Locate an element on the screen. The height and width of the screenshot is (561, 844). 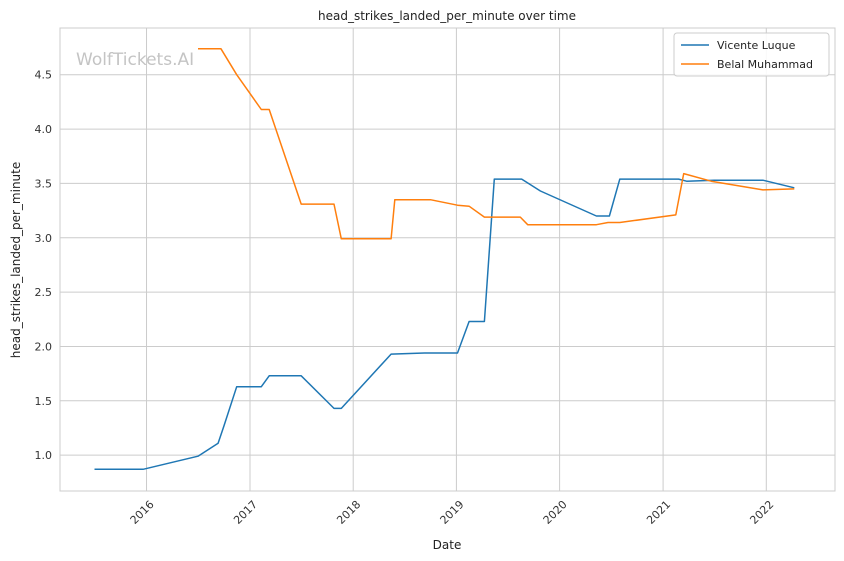
y-axis-title: head_strikes_landed_per_minute is located at coordinates (16, 260).